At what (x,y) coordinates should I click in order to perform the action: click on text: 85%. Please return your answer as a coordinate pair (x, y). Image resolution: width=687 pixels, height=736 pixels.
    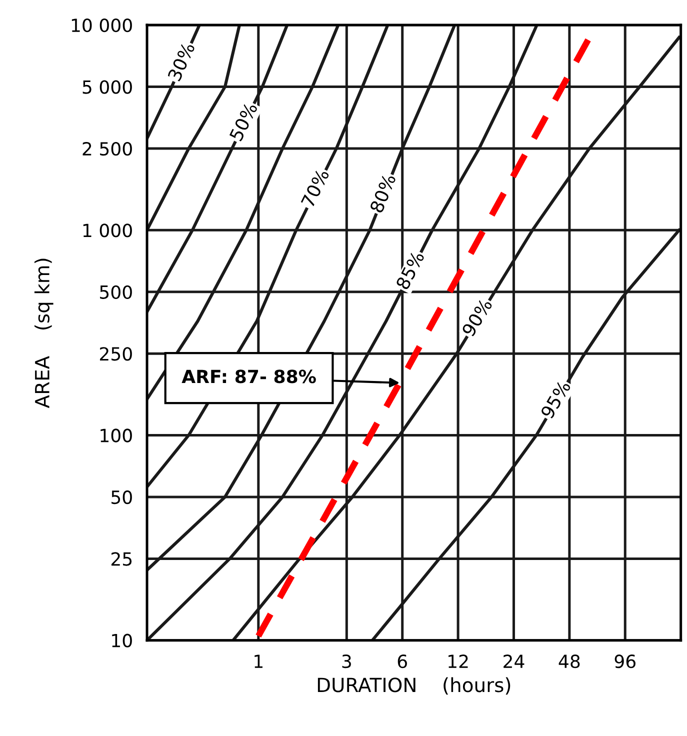
    Looking at the image, I should click on (410, 270).